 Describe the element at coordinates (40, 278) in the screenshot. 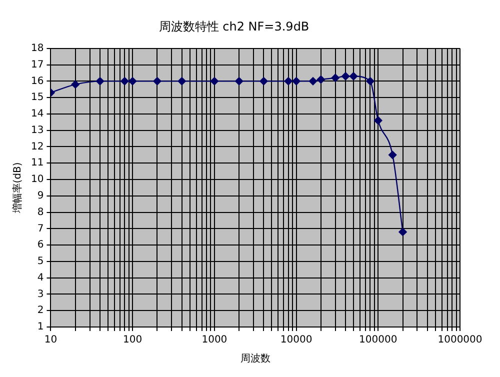

I see `y-tick-label: 4` at that location.